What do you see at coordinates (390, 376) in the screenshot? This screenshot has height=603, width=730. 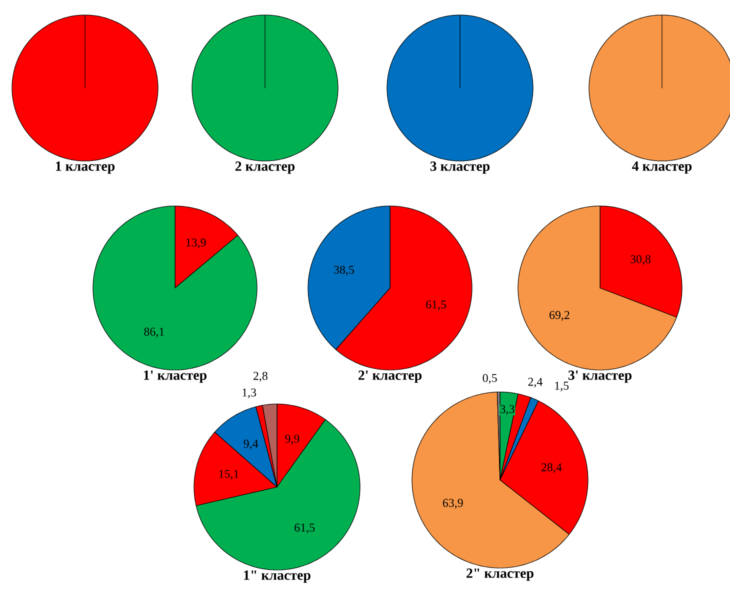 I see `text: 2' кластер` at bounding box center [390, 376].